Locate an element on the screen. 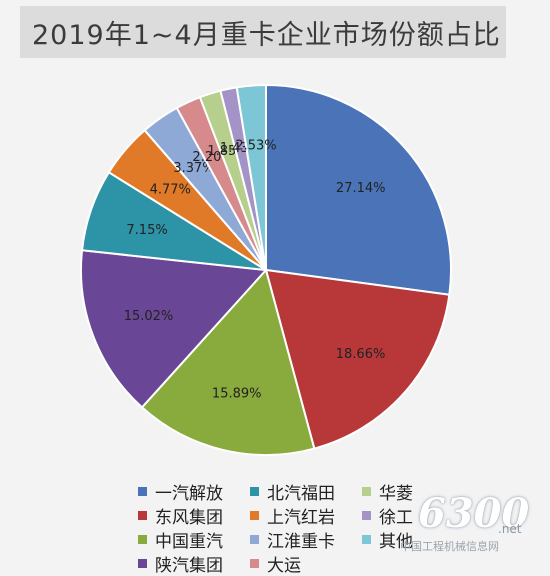 The image size is (550, 576). legend-label: 上汽红岩 is located at coordinates (301, 517).